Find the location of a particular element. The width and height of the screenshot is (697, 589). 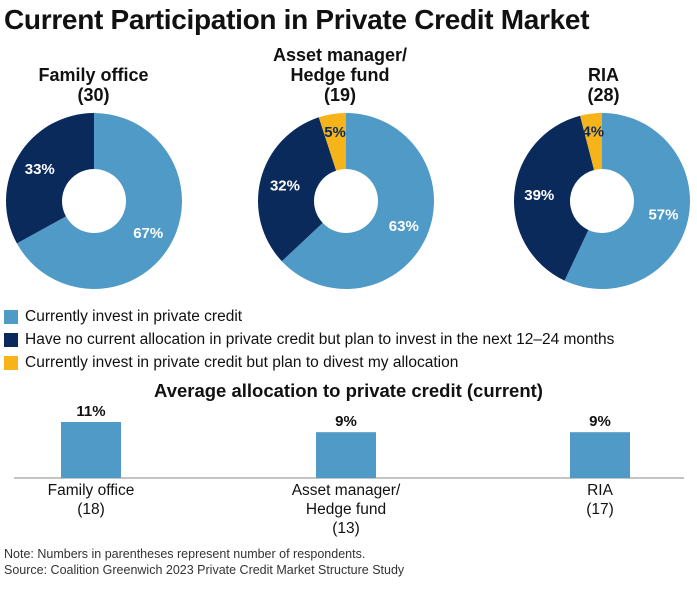

group-name: Family office is located at coordinates (93, 75).